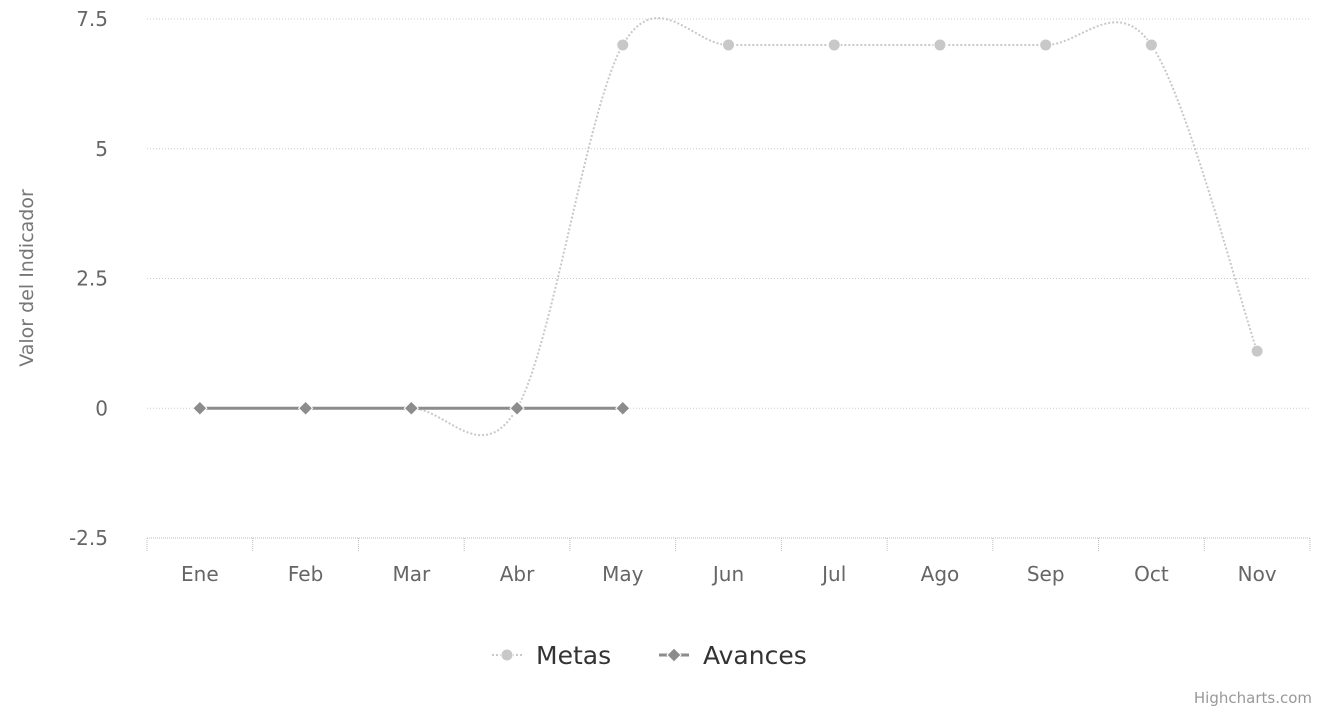  Describe the element at coordinates (1257, 574) in the screenshot. I see `x-tick-label: Nov` at that location.